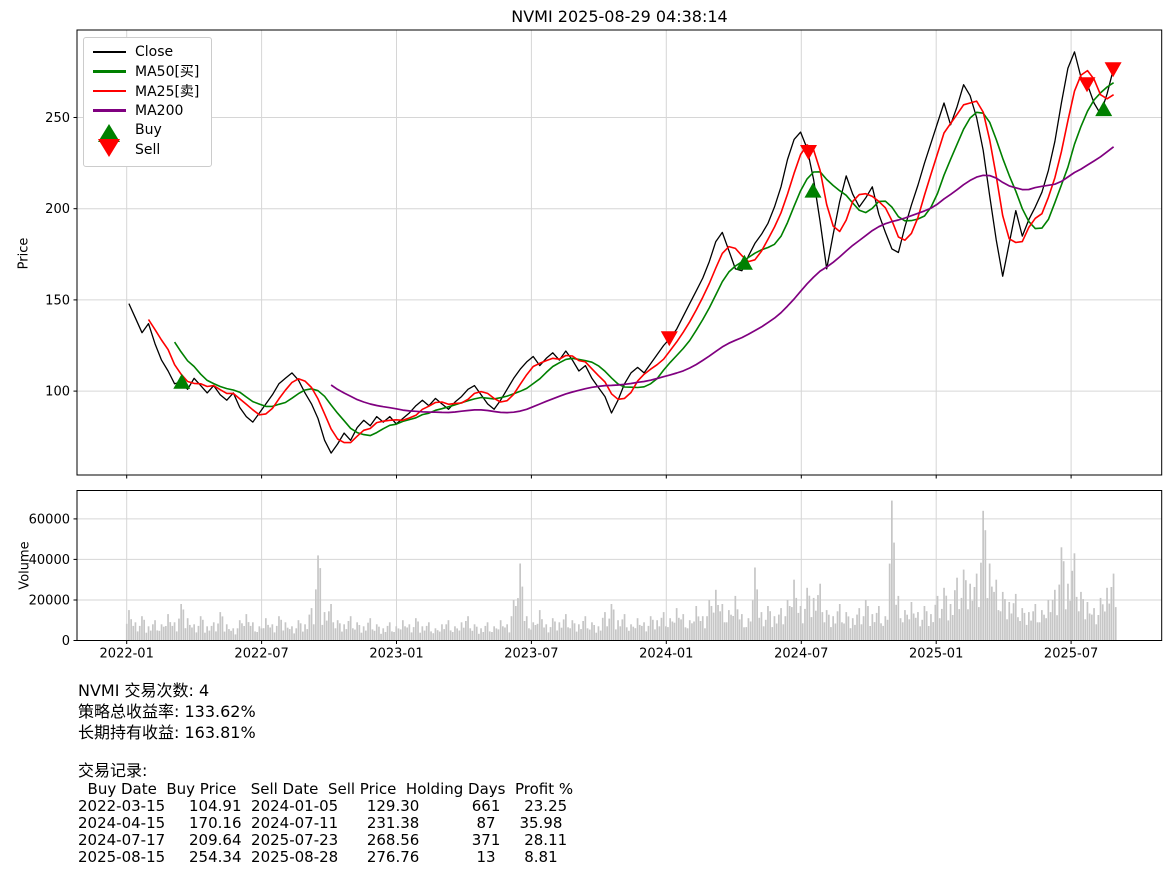  Describe the element at coordinates (167, 711) in the screenshot. I see `stat-line: 策略总收益率: 133.62%` at that location.